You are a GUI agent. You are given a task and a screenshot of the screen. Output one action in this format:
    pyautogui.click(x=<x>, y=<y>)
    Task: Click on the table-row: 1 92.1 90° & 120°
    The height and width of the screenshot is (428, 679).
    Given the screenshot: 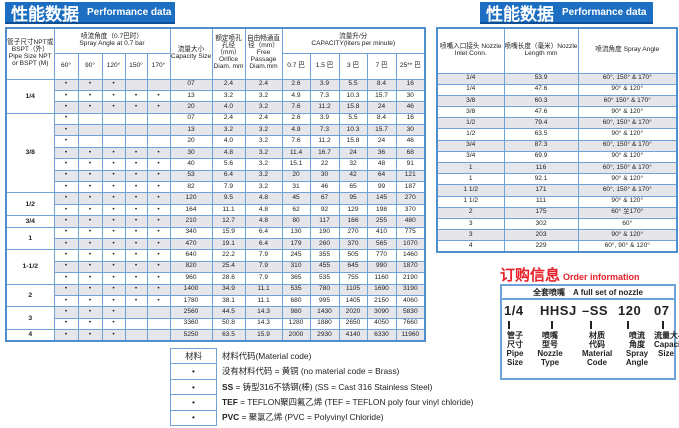 What is the action you would take?
    pyautogui.click(x=557, y=179)
    